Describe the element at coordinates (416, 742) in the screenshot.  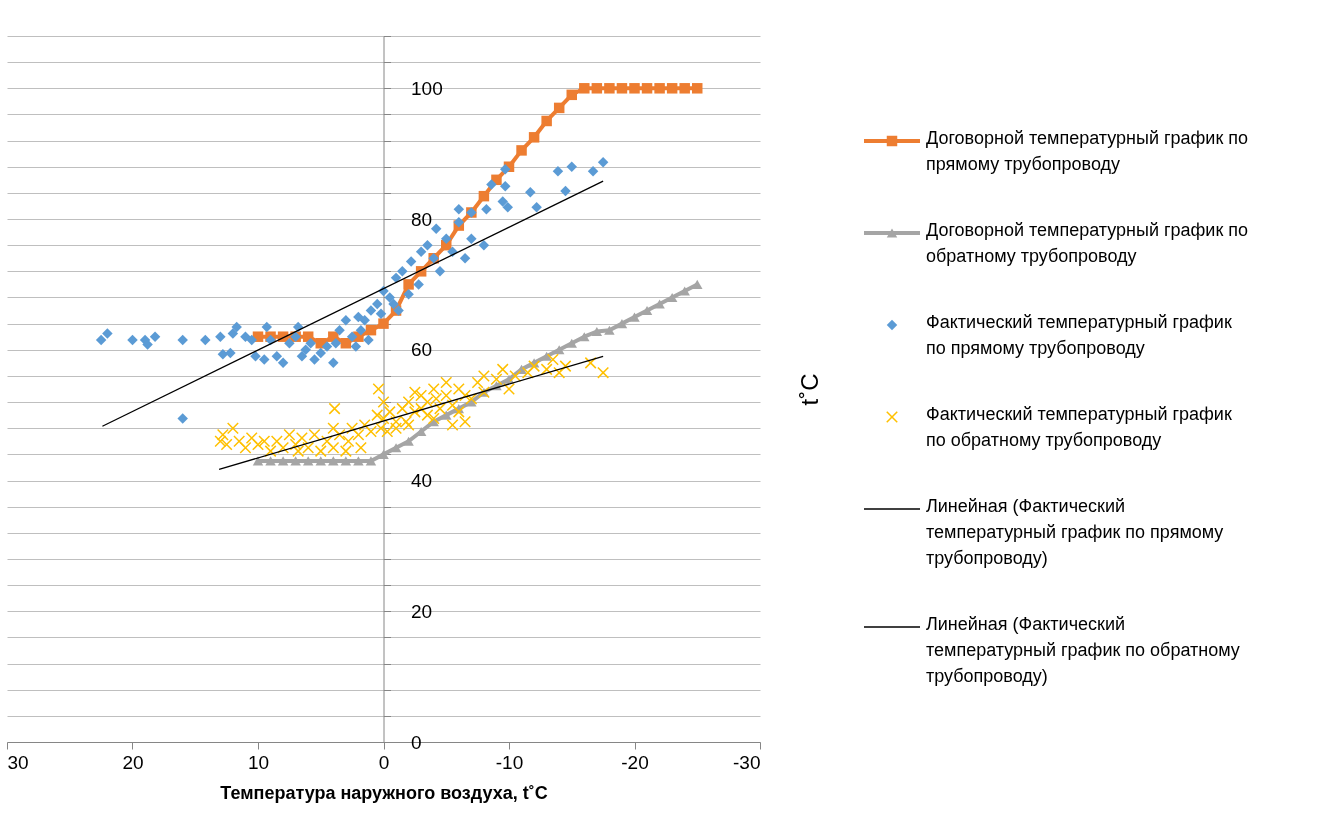
I see `y-tick-label: 0` at that location.